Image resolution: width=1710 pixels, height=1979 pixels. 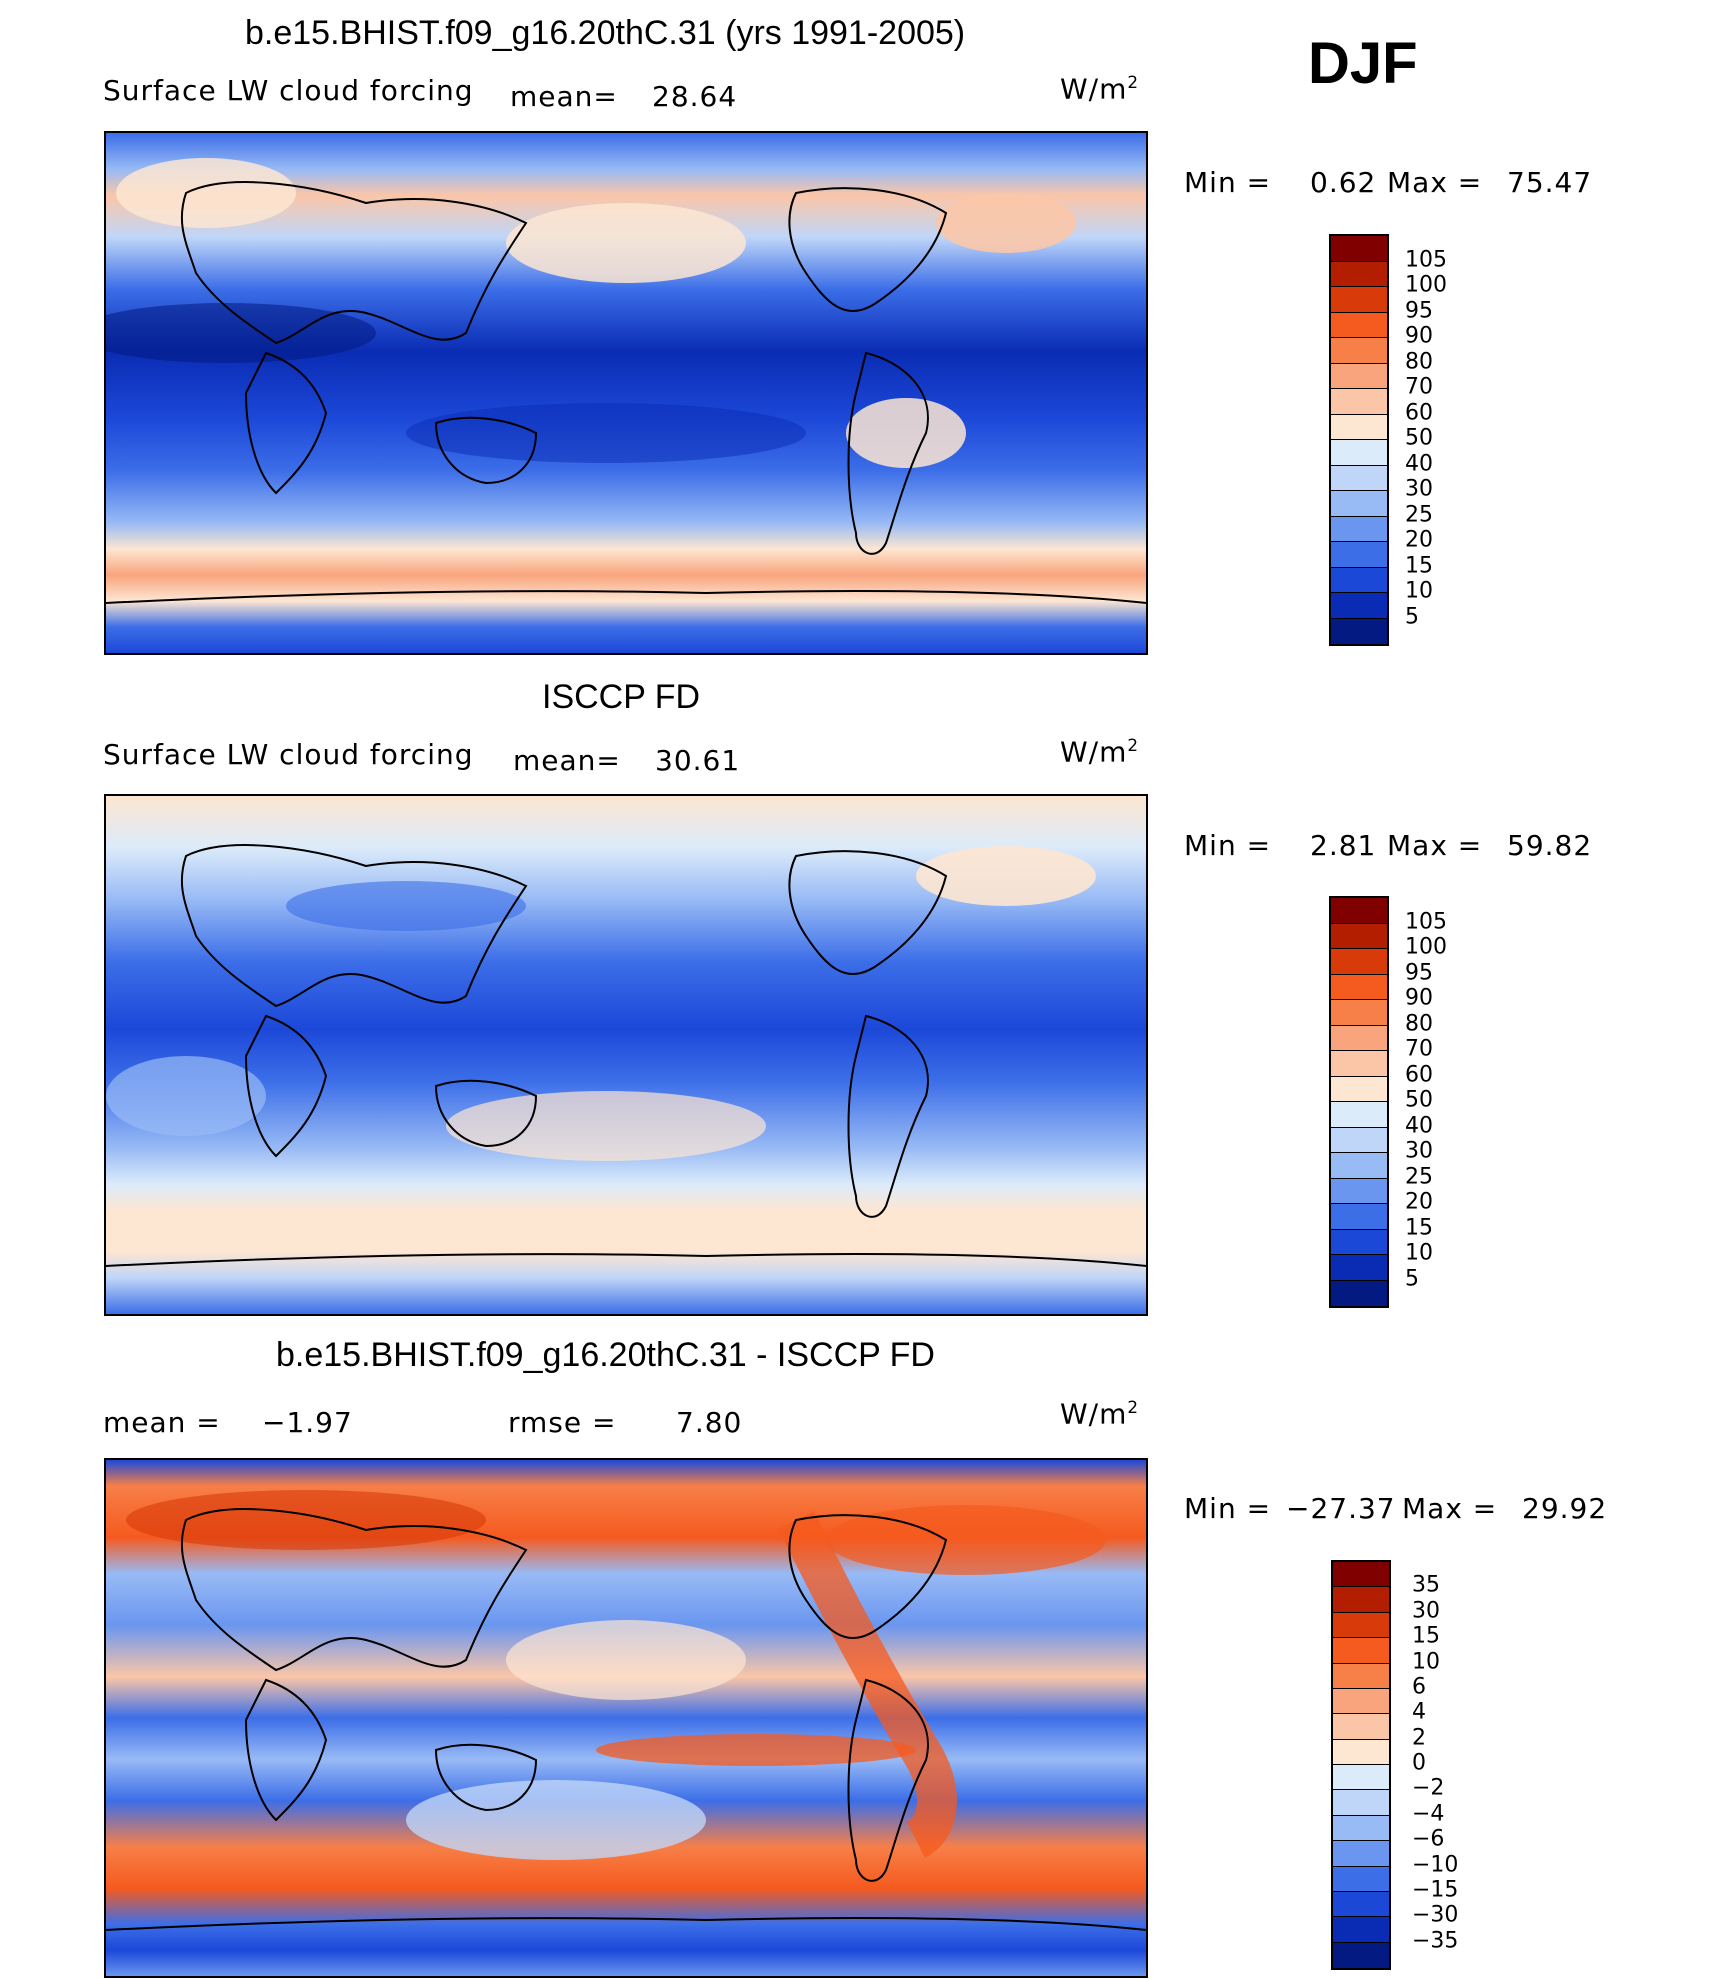 I want to click on colorbar-tick-label: 6, so click(x=1419, y=1687).